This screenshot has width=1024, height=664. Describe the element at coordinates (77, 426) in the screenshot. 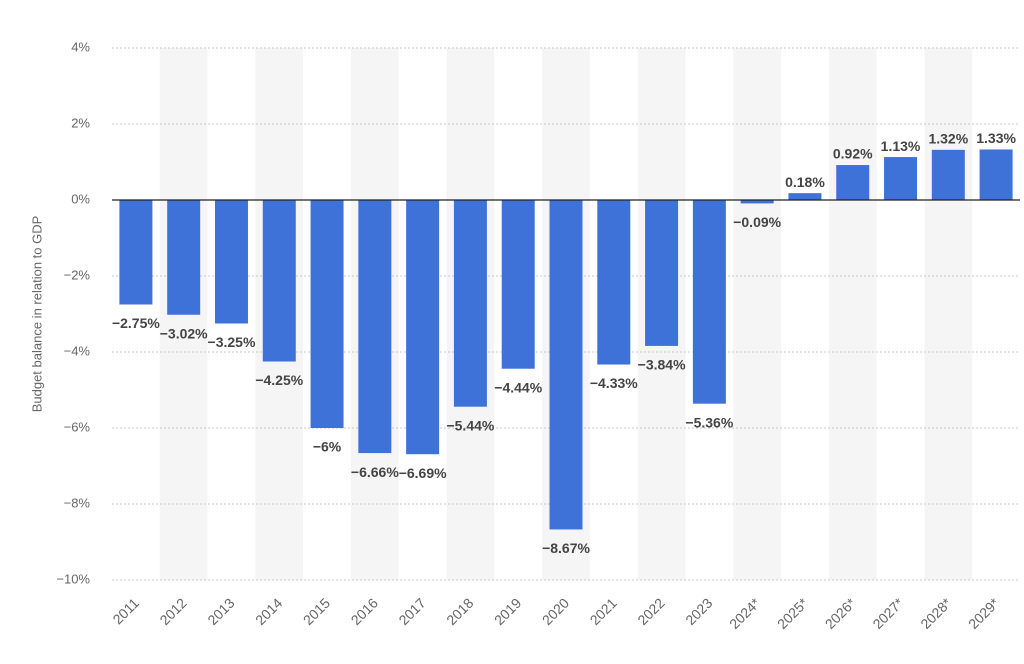

I see `y-tick-label: −6%` at that location.